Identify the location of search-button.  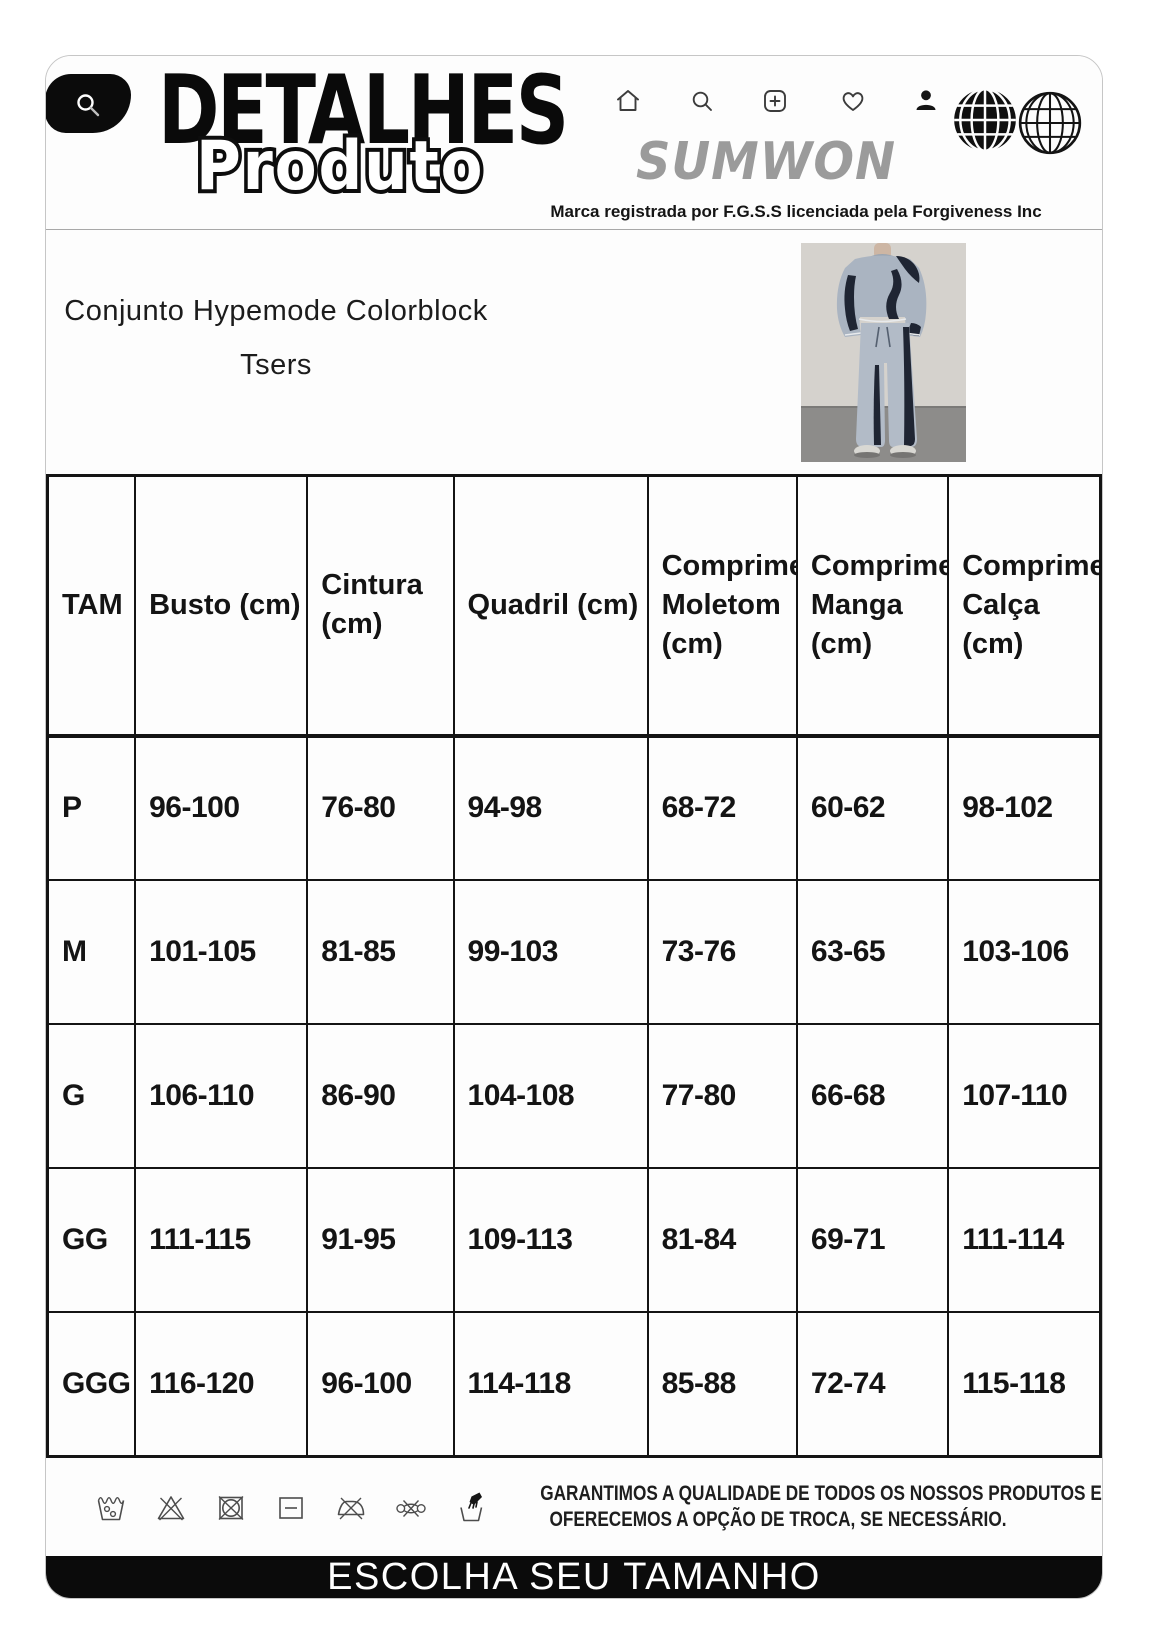
(88, 103).